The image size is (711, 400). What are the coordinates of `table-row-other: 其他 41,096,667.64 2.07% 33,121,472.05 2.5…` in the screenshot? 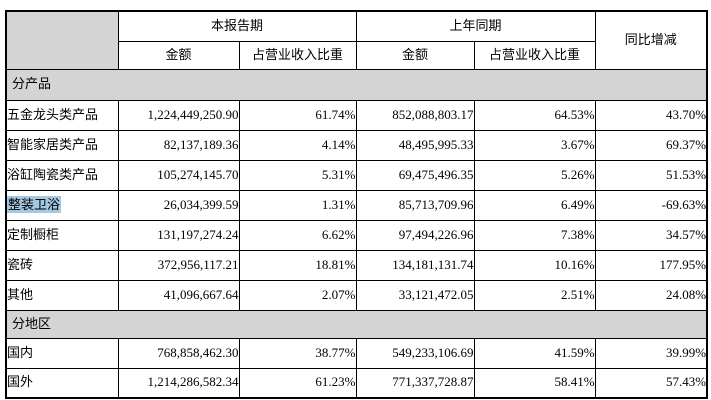 It's located at (356, 295).